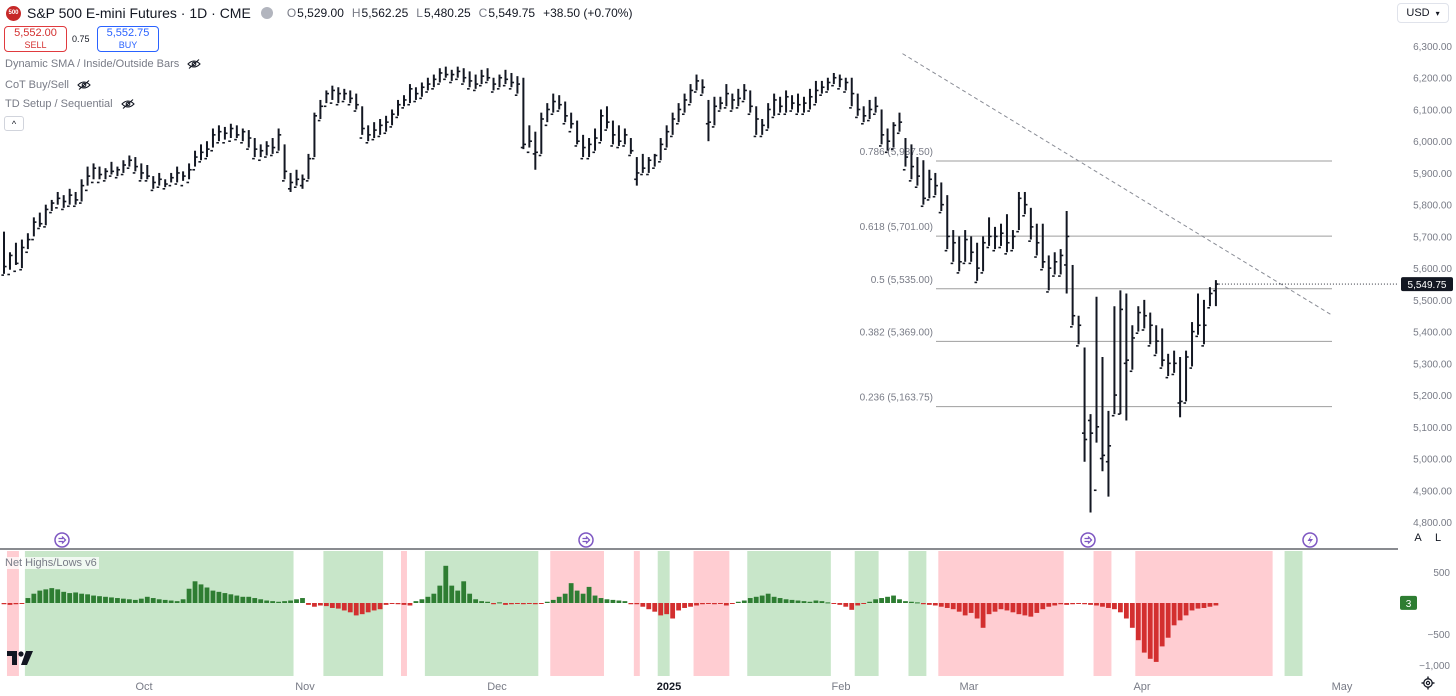 The width and height of the screenshot is (1456, 696). Describe the element at coordinates (1408, 602) in the screenshot. I see `hist-last-badge` at that location.